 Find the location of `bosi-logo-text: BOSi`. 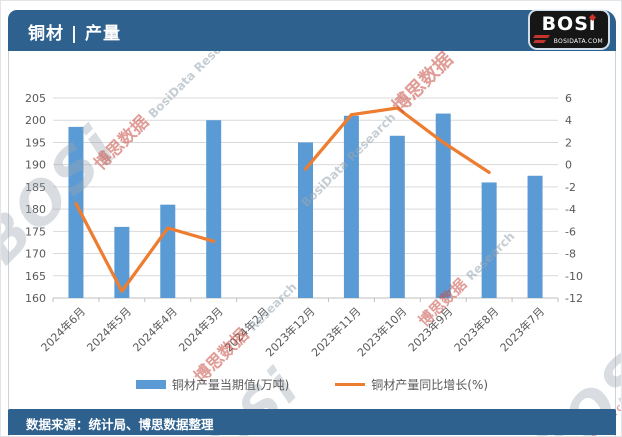

bosi-logo-text: BOSi is located at coordinates (569, 24).